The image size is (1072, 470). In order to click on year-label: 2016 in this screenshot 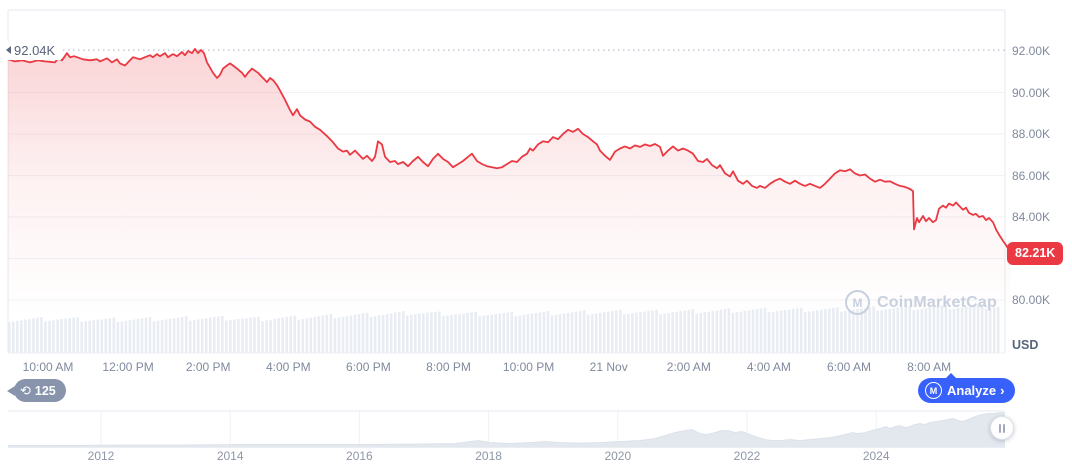, I will do `click(359, 456)`.